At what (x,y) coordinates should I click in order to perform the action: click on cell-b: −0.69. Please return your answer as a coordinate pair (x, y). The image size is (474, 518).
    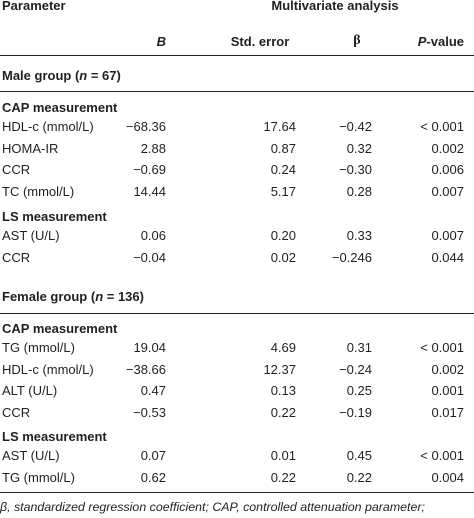
    Looking at the image, I should click on (149, 169).